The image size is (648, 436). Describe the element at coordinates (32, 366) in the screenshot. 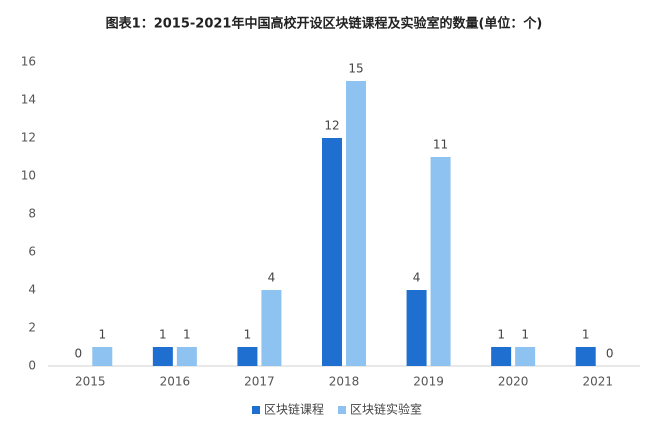

I see `y-tick-label: 0` at that location.